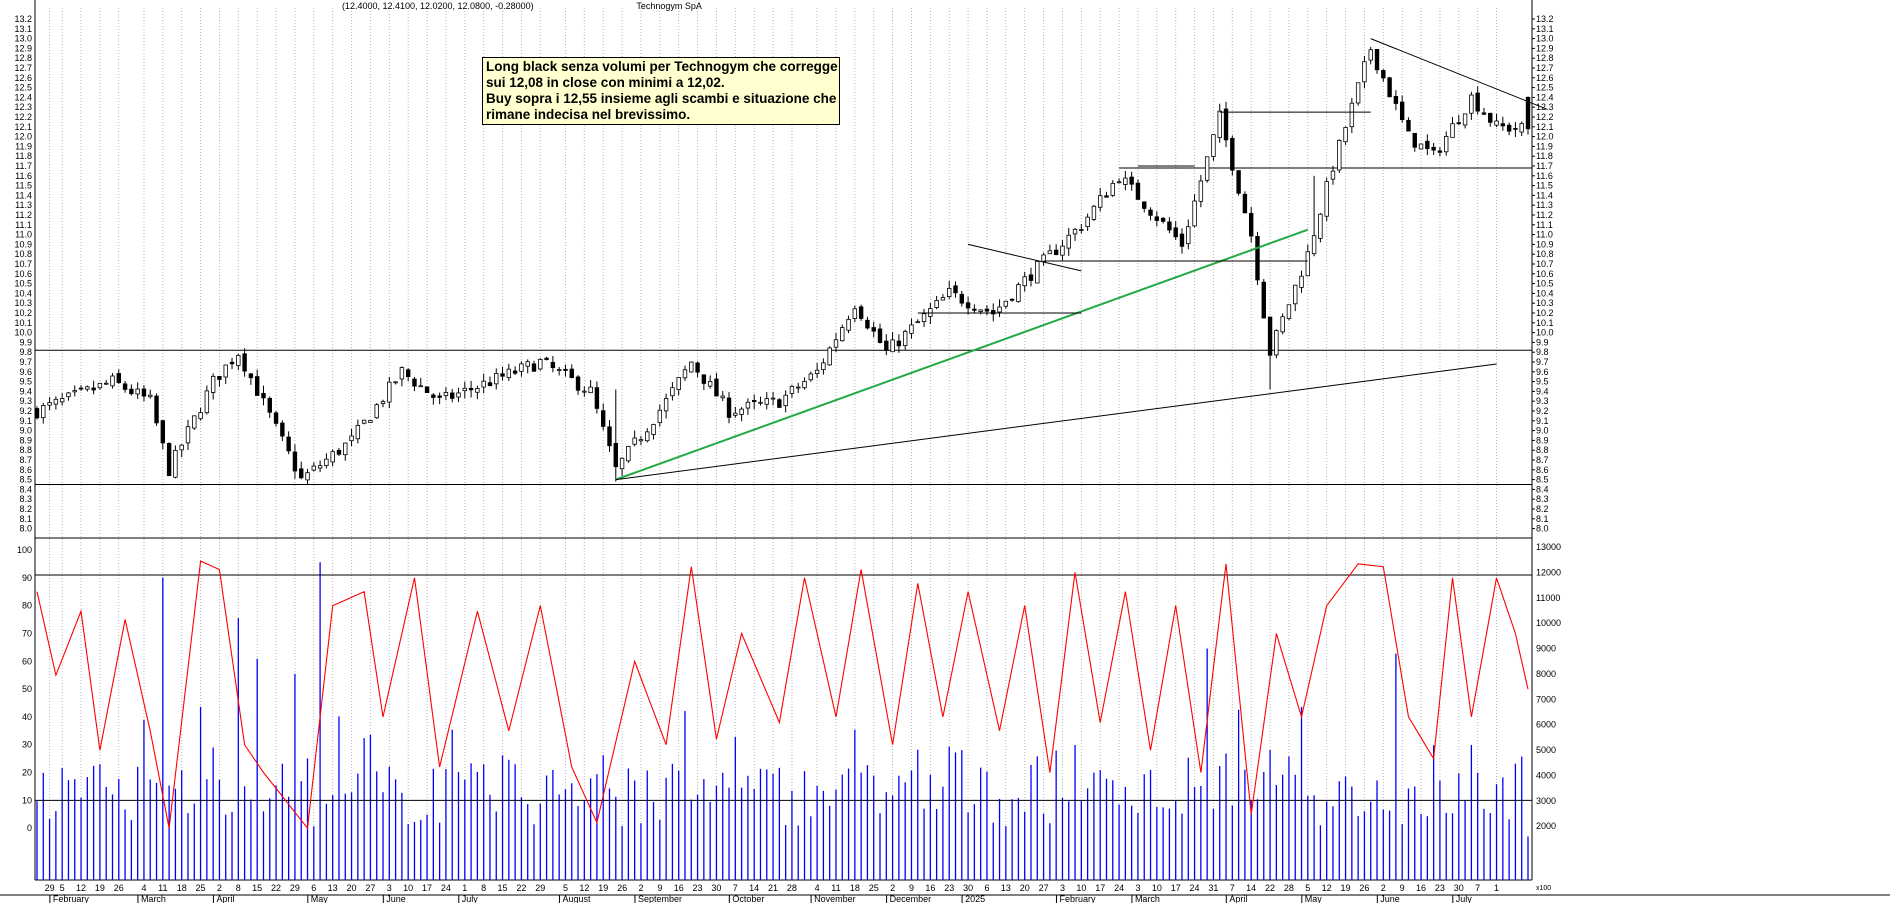 This screenshot has width=1890, height=903. Describe the element at coordinates (1081, 888) in the screenshot. I see `date-tick-label: 10` at that location.